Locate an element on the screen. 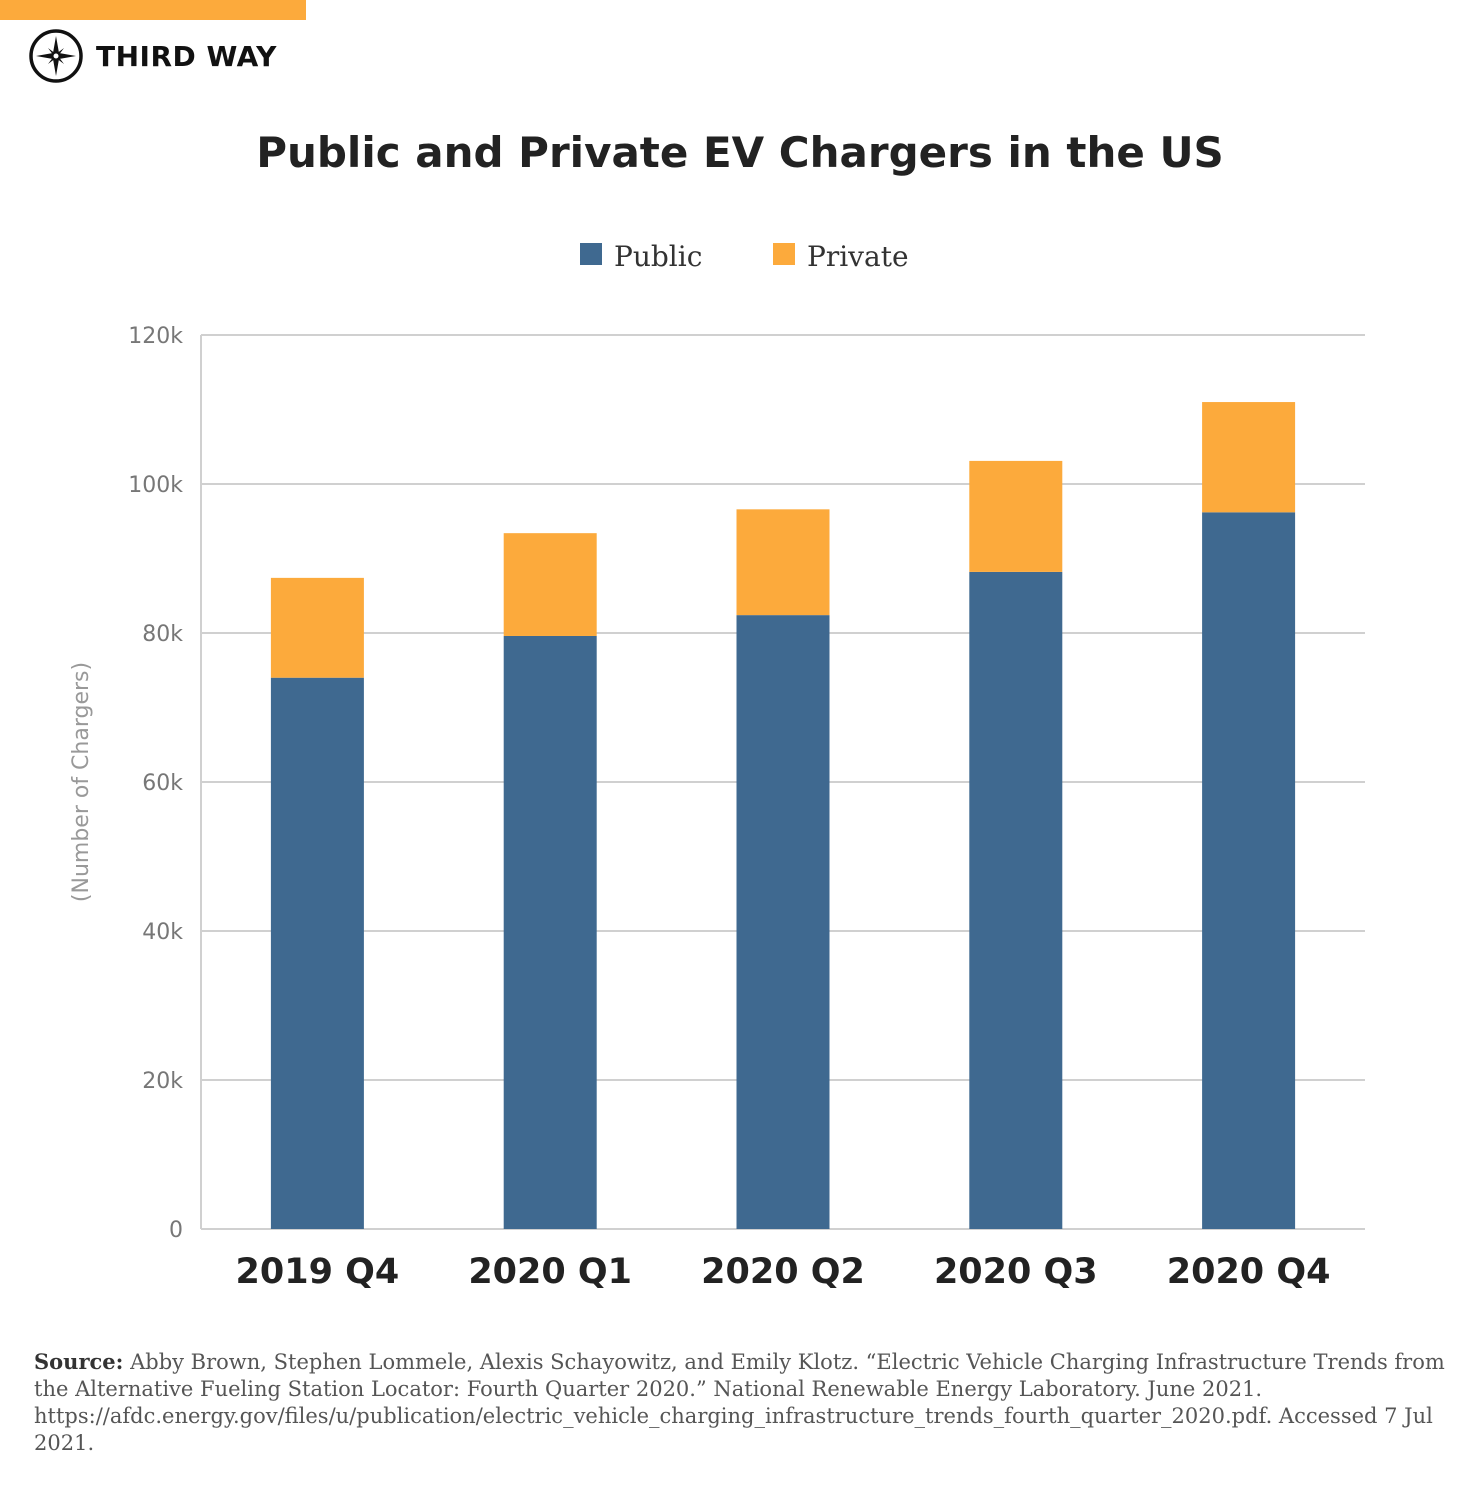  logo: THIRD WAY is located at coordinates (152, 56).